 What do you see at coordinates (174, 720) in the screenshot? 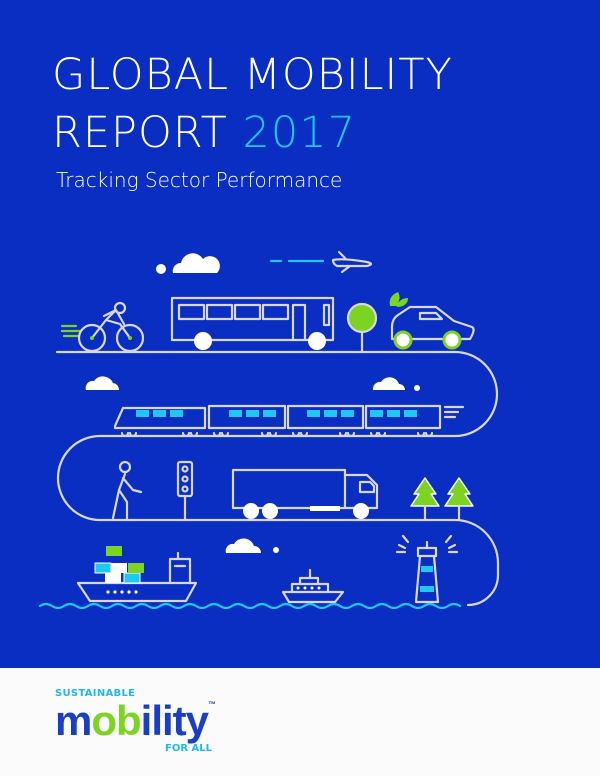
I see `logo-word-end: ility` at bounding box center [174, 720].